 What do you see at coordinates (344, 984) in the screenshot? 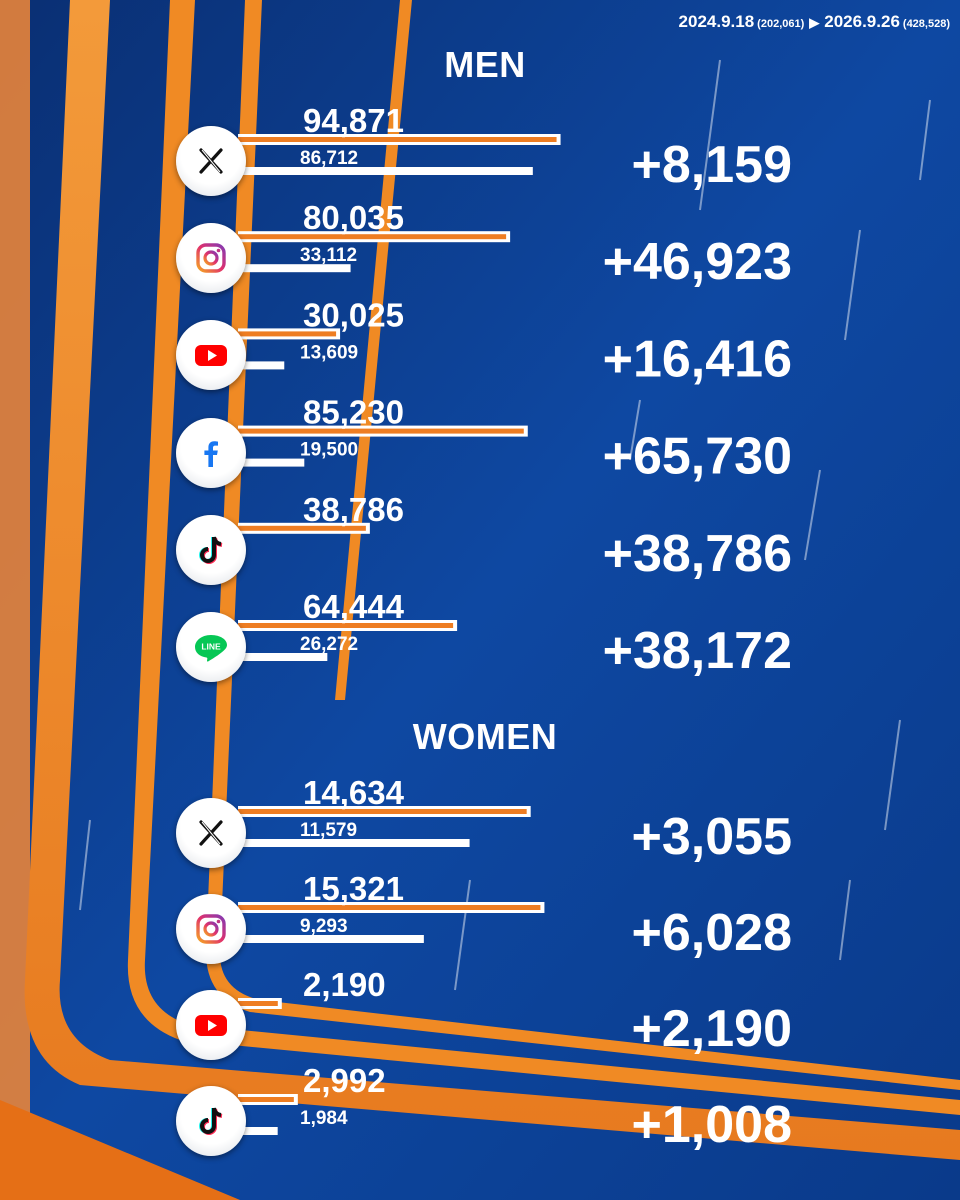
I see `women-youtube-label-latest: 2,190` at bounding box center [344, 984].